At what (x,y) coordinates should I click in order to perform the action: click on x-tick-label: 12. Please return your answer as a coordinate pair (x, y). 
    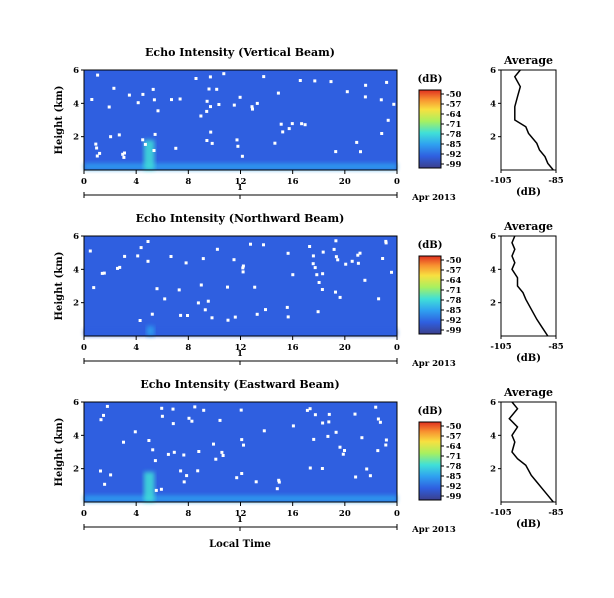
    Looking at the image, I should click on (241, 348).